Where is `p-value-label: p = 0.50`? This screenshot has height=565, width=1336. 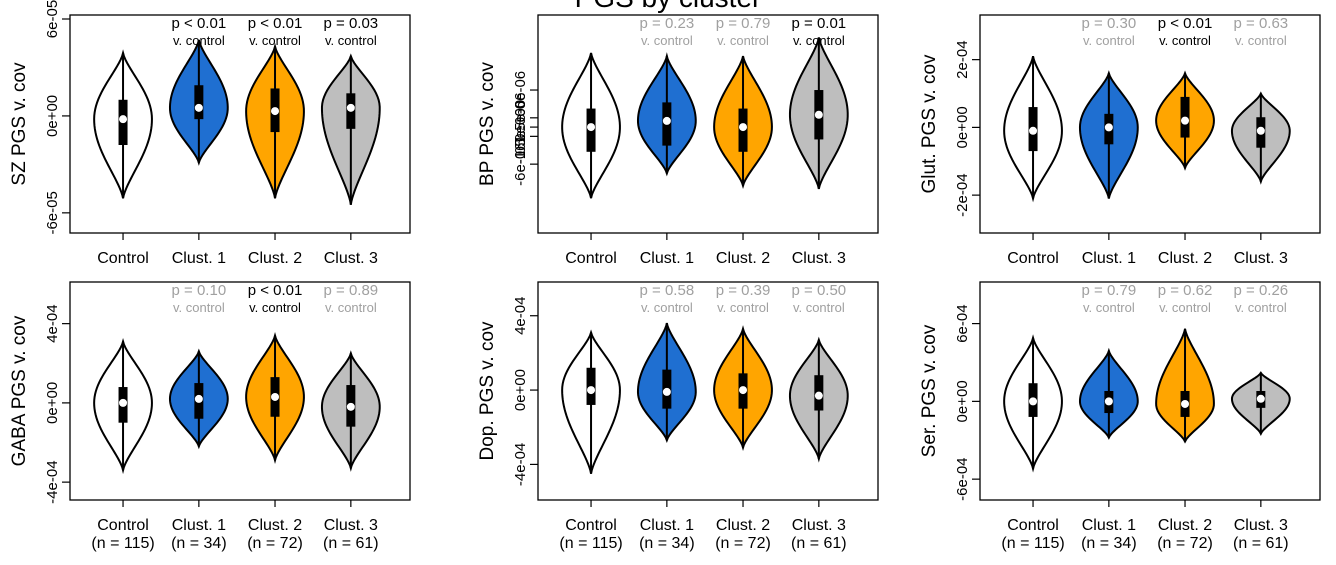
p-value-label: p = 0.50 is located at coordinates (819, 290).